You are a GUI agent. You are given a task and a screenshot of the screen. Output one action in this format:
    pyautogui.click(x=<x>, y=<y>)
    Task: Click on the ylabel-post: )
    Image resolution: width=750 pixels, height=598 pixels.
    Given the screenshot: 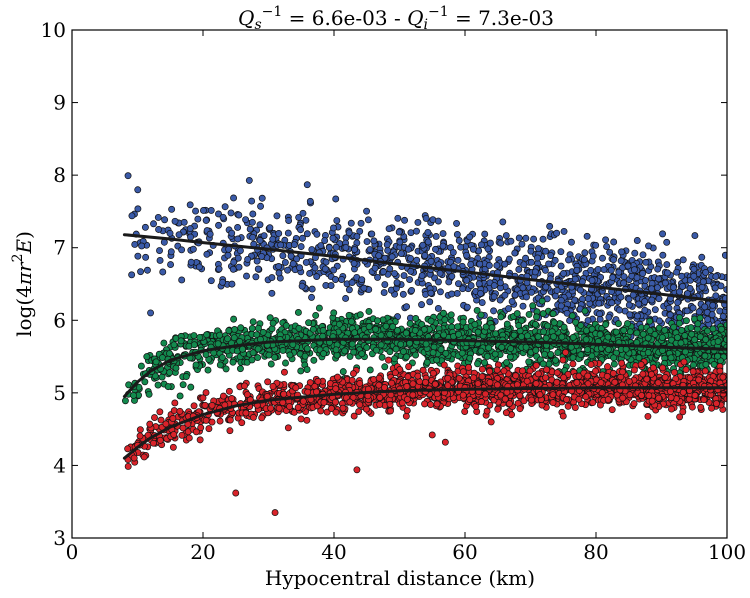 What is the action you would take?
    pyautogui.click(x=24, y=235)
    